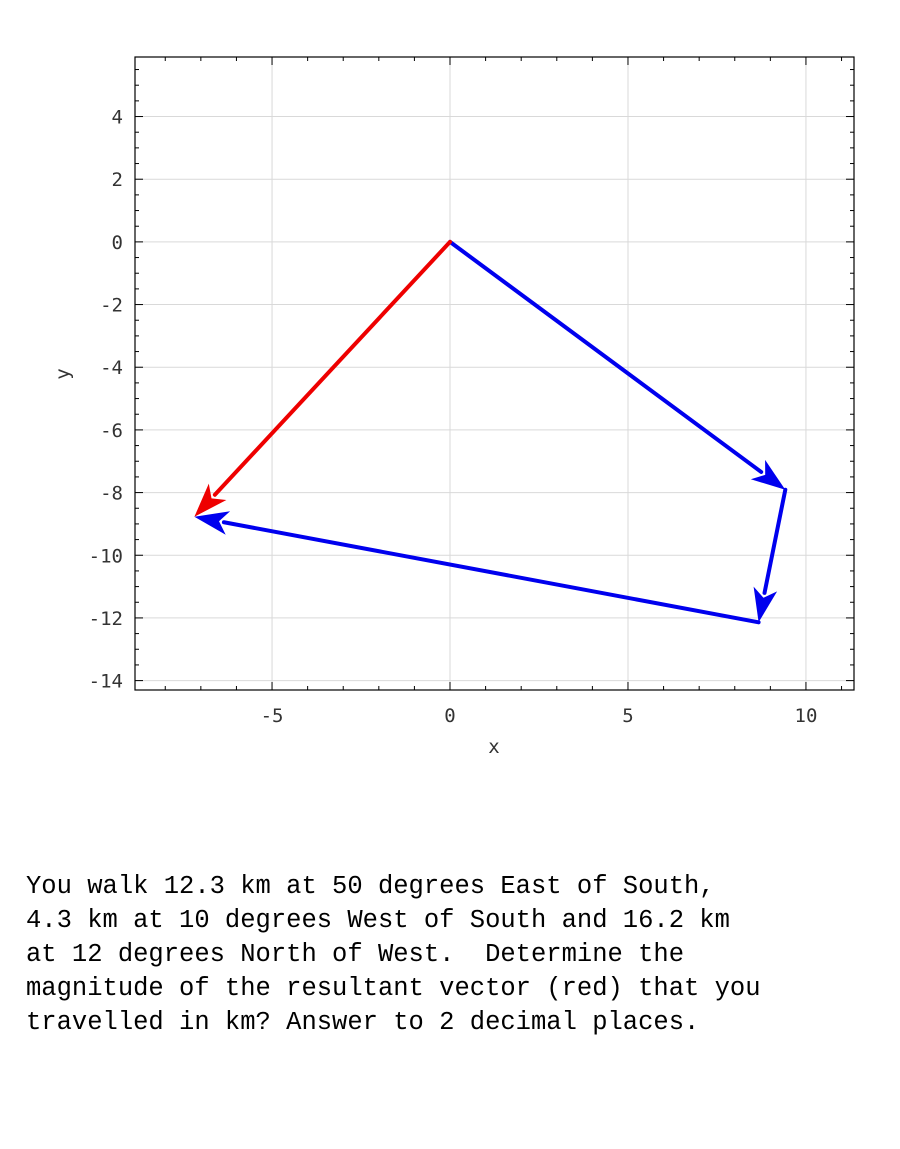 This screenshot has height=1149, width=900. I want to click on x-tick-label: 10, so click(806, 716).